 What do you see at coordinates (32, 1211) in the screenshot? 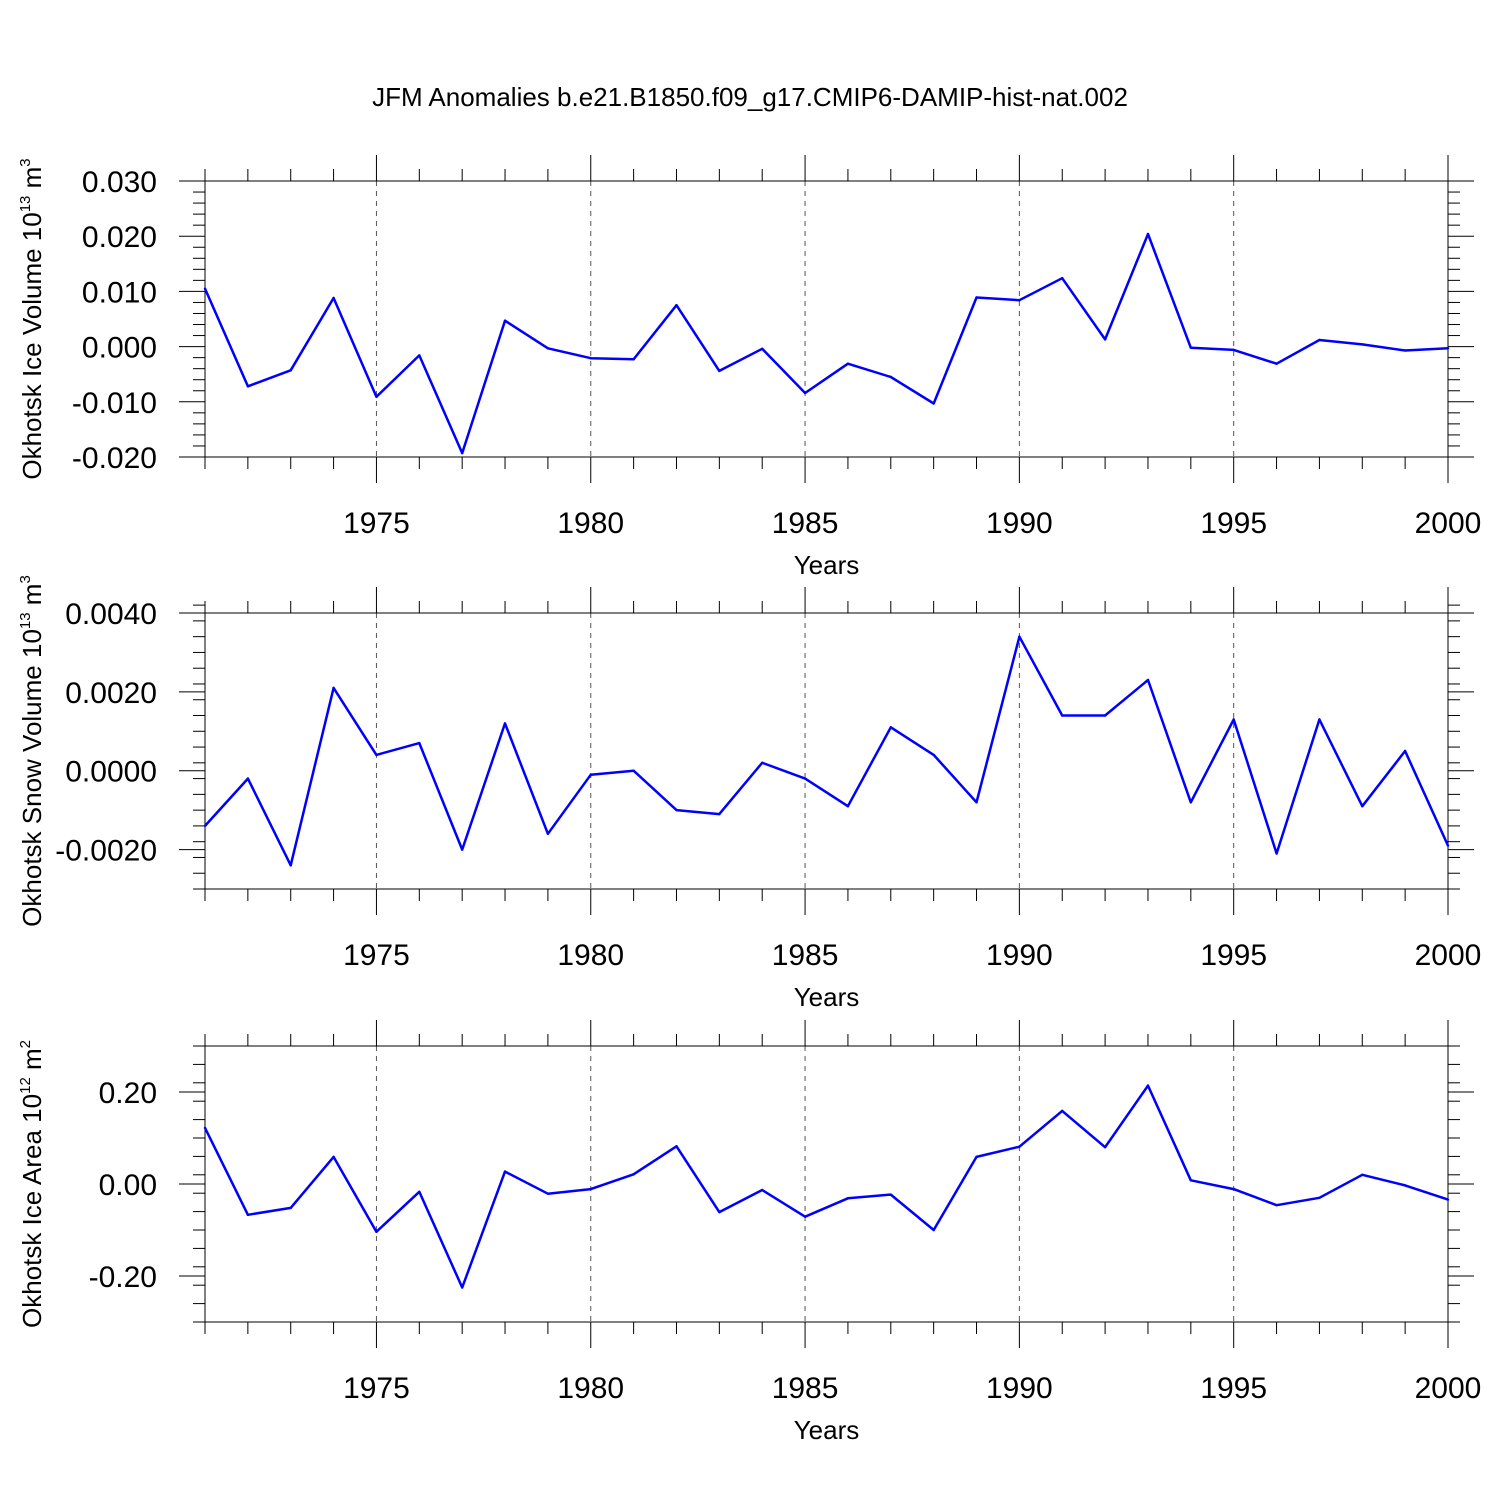
I see `y-axis-label-text: Okhotsk Ice Area 10` at bounding box center [32, 1211].